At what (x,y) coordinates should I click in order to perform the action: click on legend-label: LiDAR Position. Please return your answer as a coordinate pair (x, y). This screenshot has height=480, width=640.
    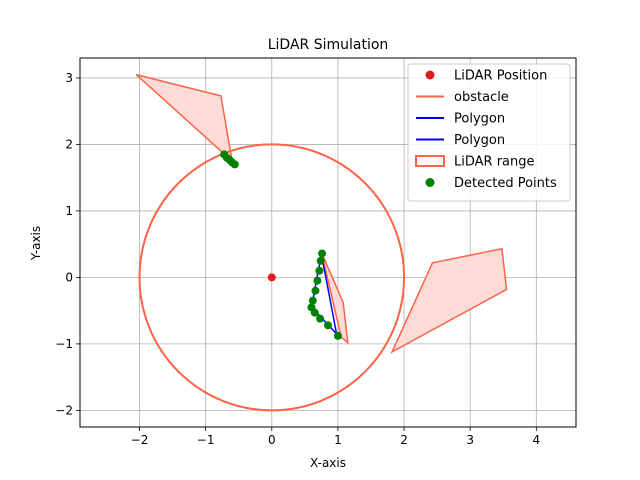
    Looking at the image, I should click on (500, 76).